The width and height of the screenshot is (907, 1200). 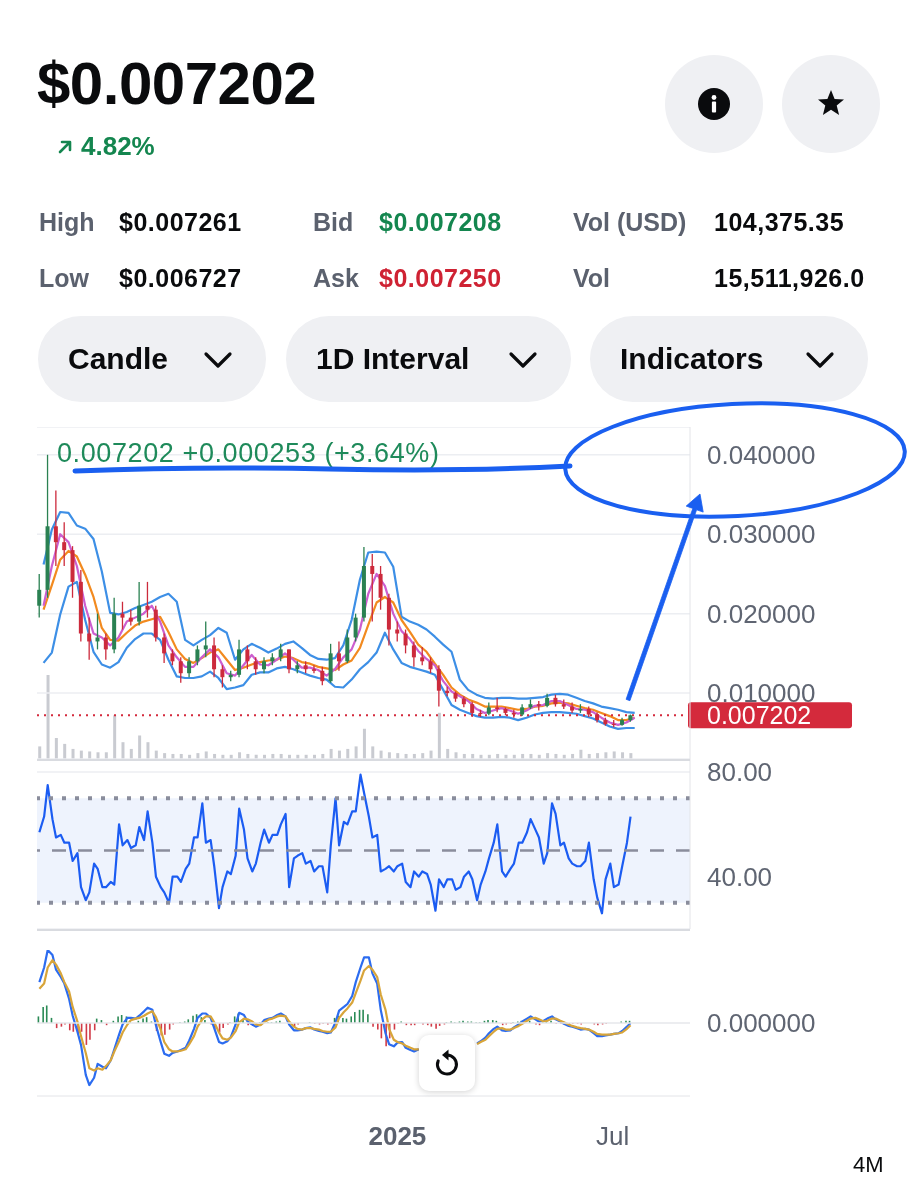 What do you see at coordinates (740, 772) in the screenshot?
I see `y-tick-label: 80.00` at bounding box center [740, 772].